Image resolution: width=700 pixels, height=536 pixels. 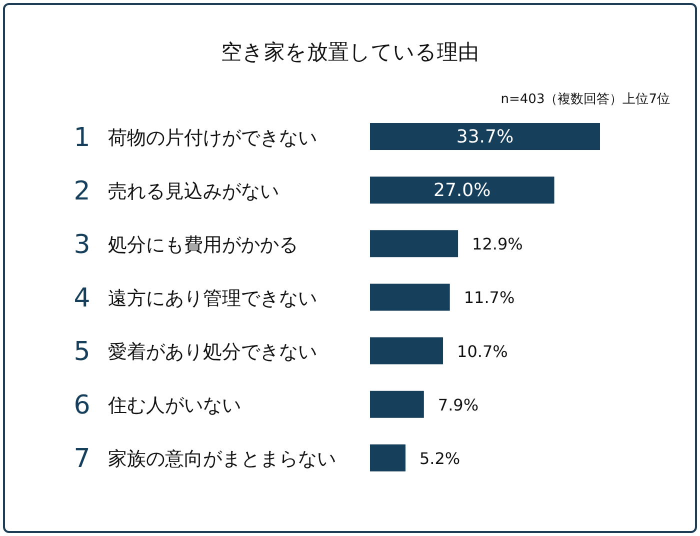 What do you see at coordinates (176, 191) in the screenshot?
I see `y-tick-label: 2 売れる見込みがない` at bounding box center [176, 191].